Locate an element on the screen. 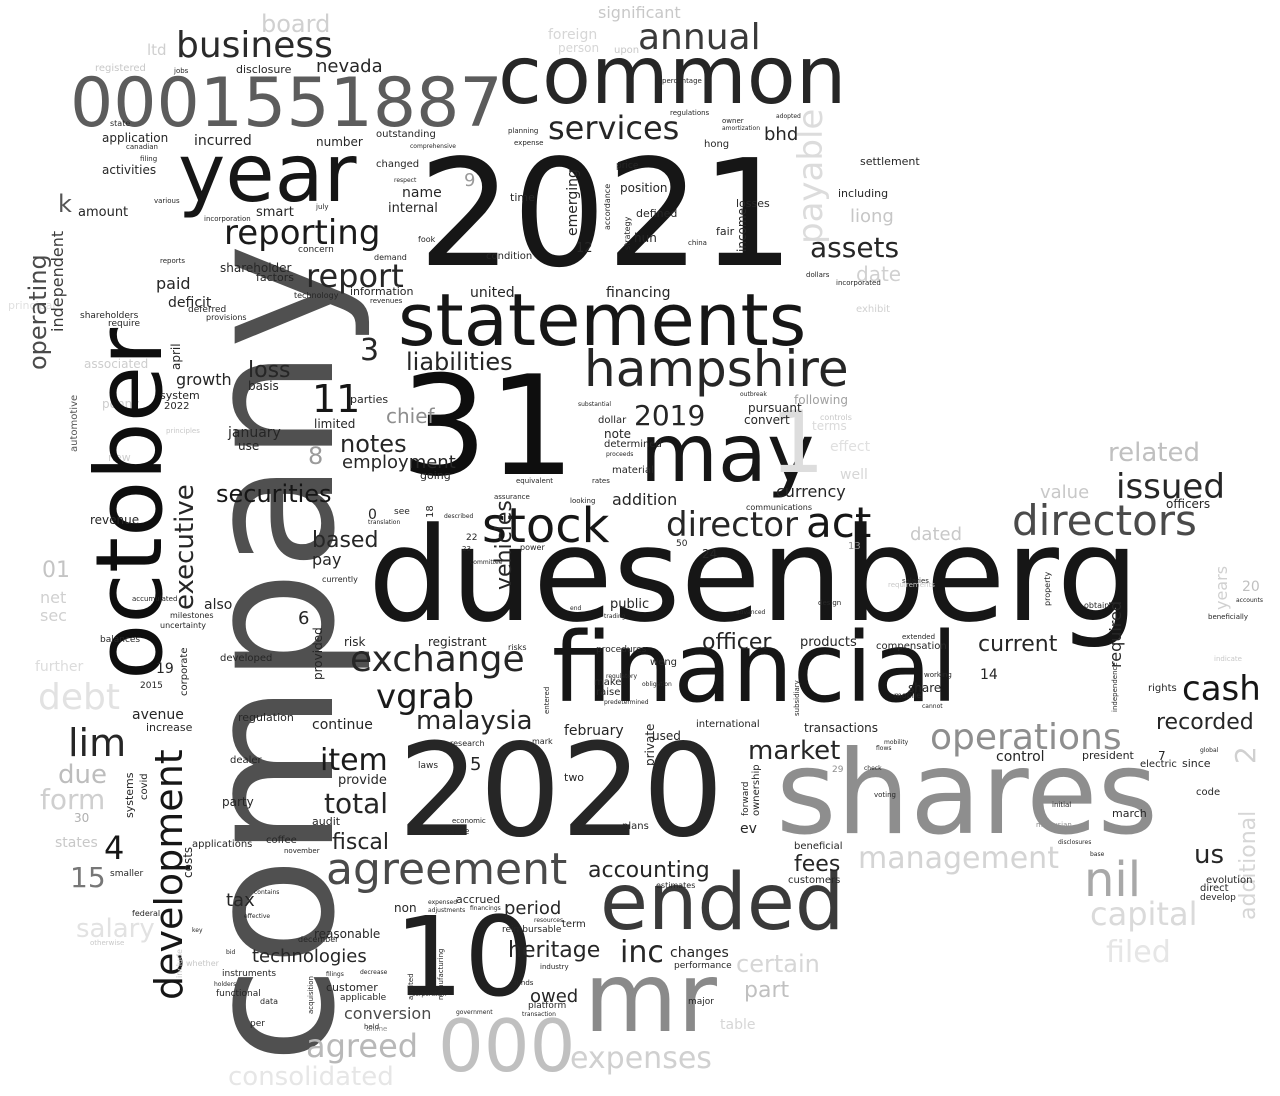 Image resolution: width=1280 pixels, height=1096 pixels. word: registered is located at coordinates (120, 68).